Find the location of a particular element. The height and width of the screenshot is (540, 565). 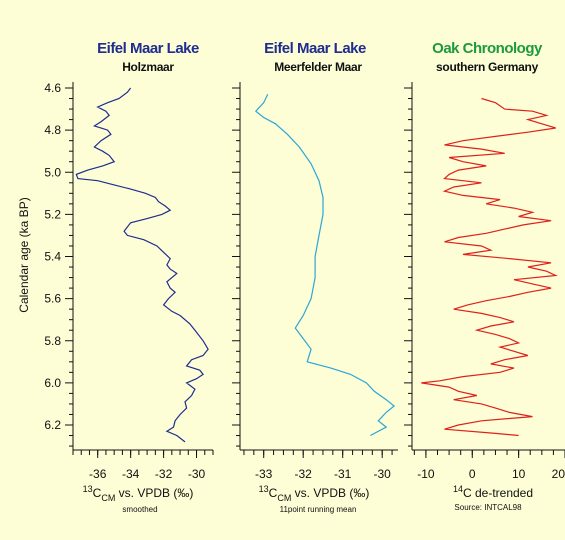

y-tick-label: 5.8 is located at coordinates (52, 341).